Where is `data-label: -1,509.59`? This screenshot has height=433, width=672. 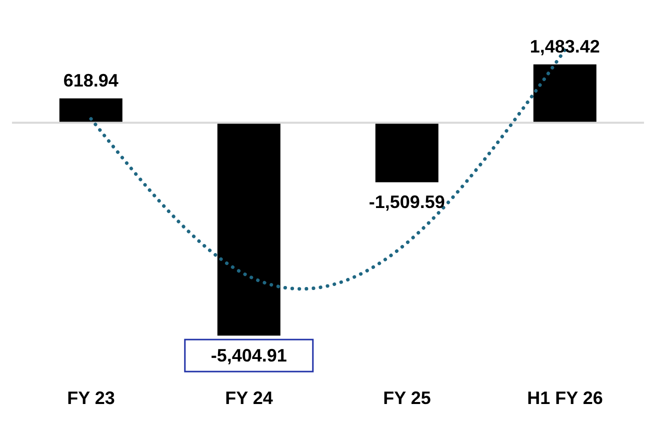
data-label: -1,509.59 is located at coordinates (406, 202).